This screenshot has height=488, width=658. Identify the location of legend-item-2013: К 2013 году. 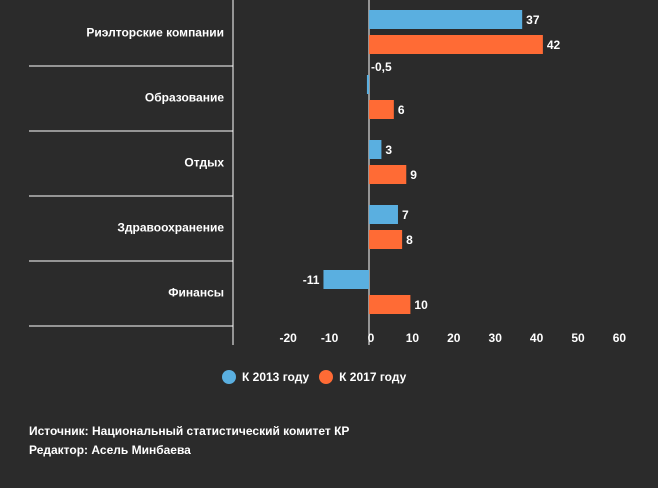
(265, 377).